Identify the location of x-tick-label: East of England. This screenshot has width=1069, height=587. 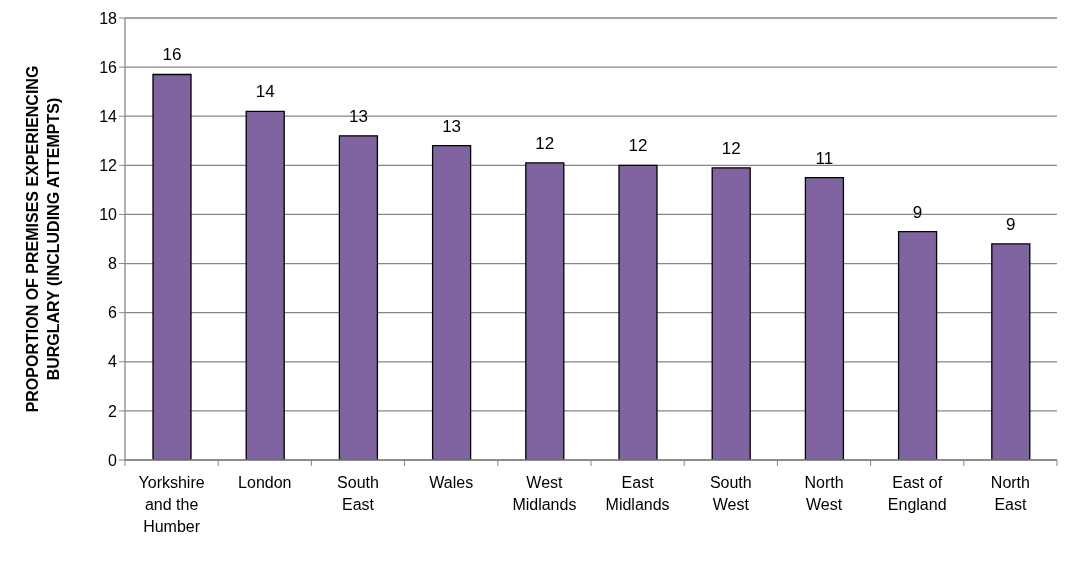
(917, 493).